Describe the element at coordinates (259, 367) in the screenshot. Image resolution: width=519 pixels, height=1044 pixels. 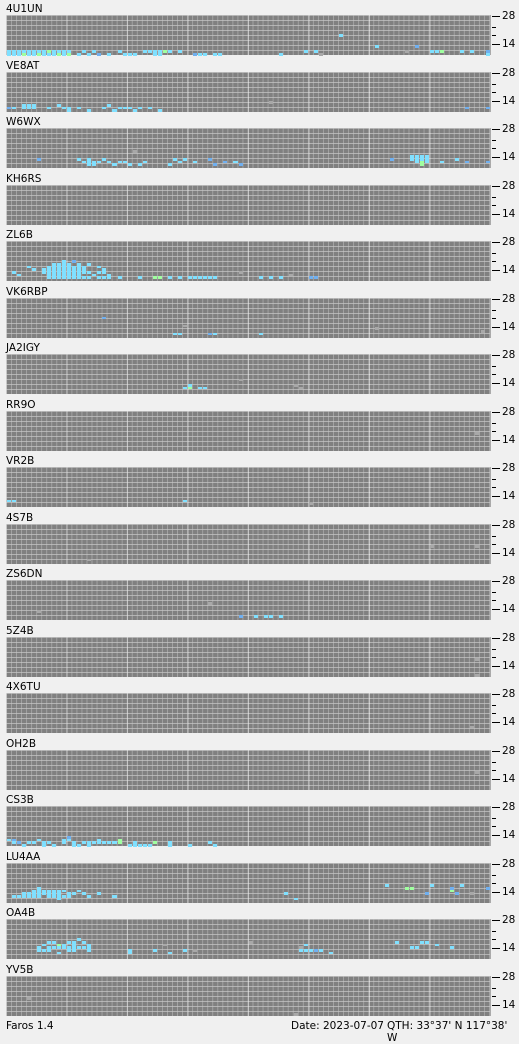
I see `beacon-panel: JA2IGY 28 14` at that location.